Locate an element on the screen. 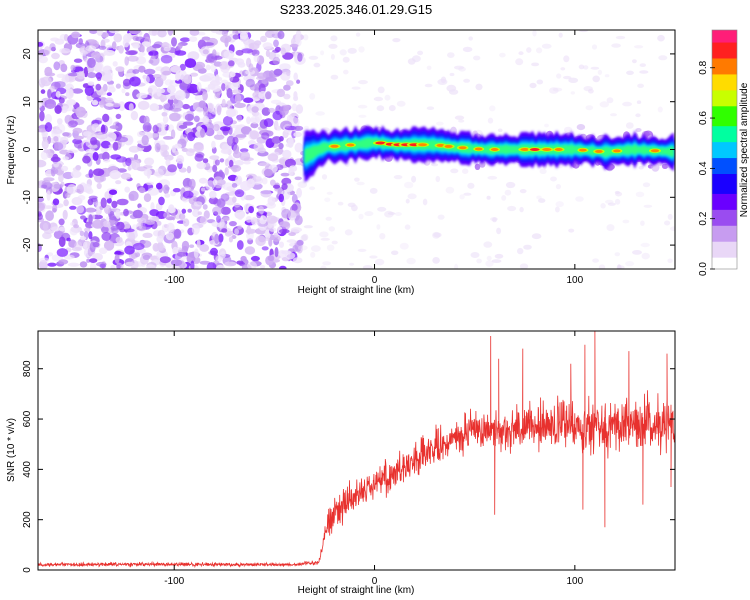  snr-x-tick-label: 100 is located at coordinates (574, 581).